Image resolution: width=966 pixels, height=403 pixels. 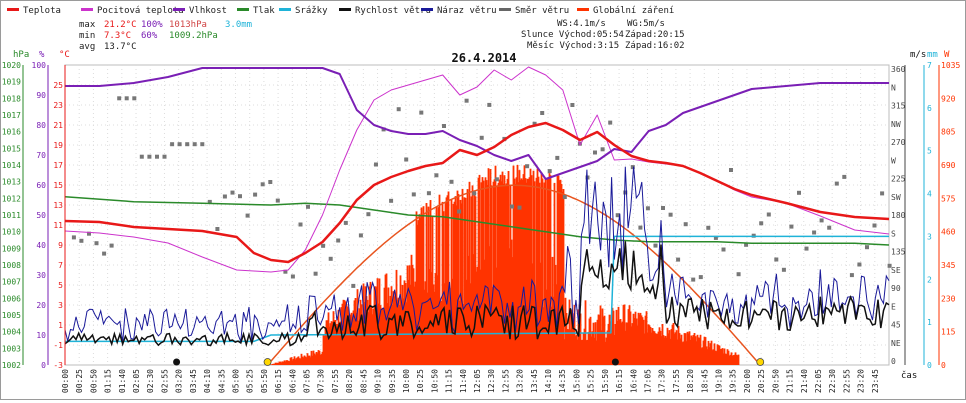 I want to click on time-tick-label: 20:50, so click(x=775, y=381).